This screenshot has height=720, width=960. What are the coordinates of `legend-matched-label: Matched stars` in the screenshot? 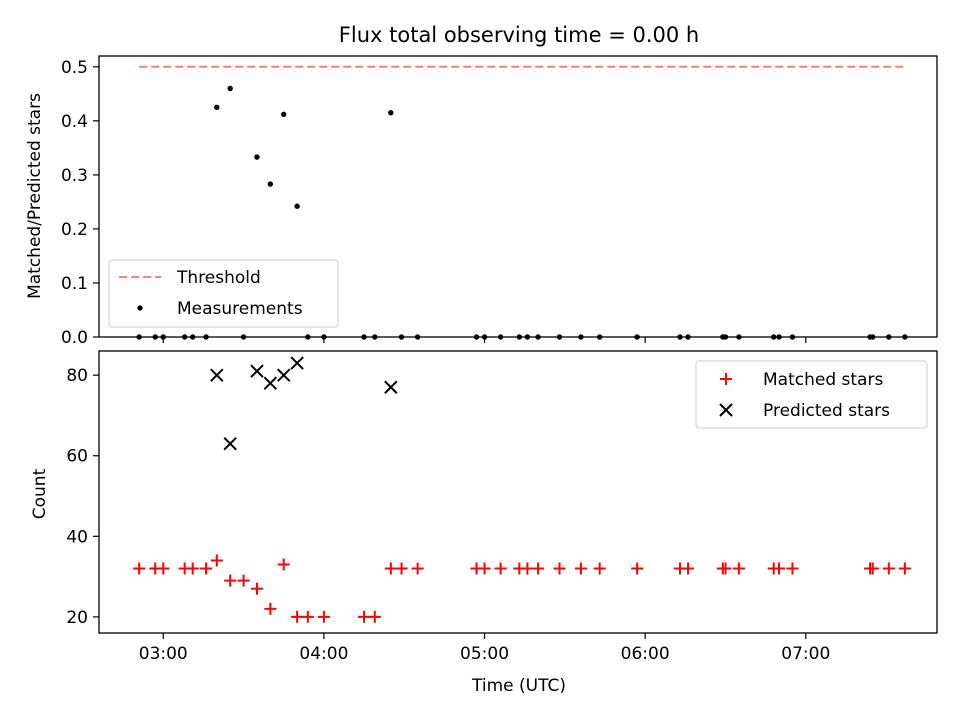 It's located at (823, 380).